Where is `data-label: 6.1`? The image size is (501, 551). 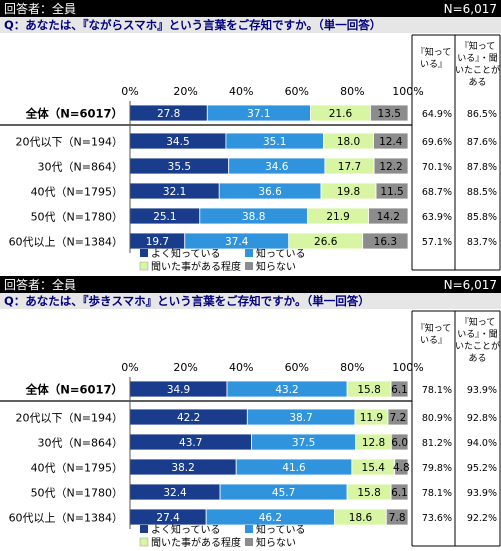 data-label: 6.1 is located at coordinates (399, 493).